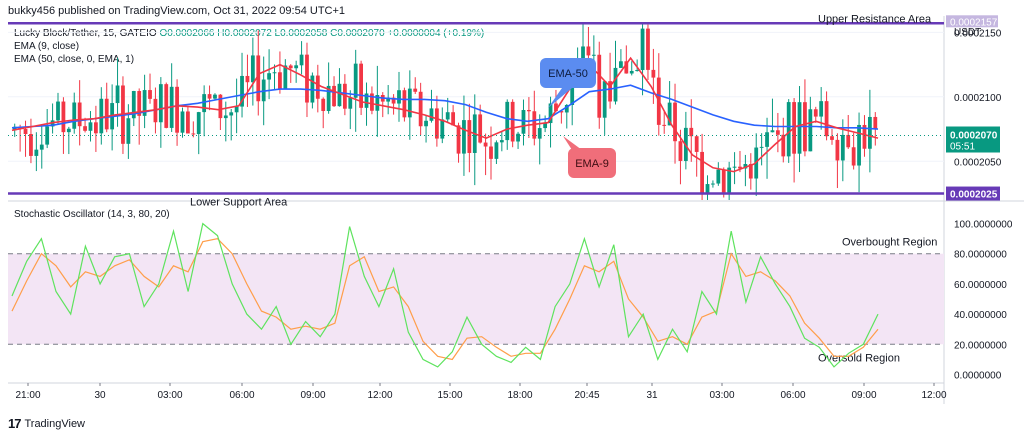 Image resolution: width=1024 pixels, height=437 pixels. I want to click on ema50-callout-box, so click(568, 73).